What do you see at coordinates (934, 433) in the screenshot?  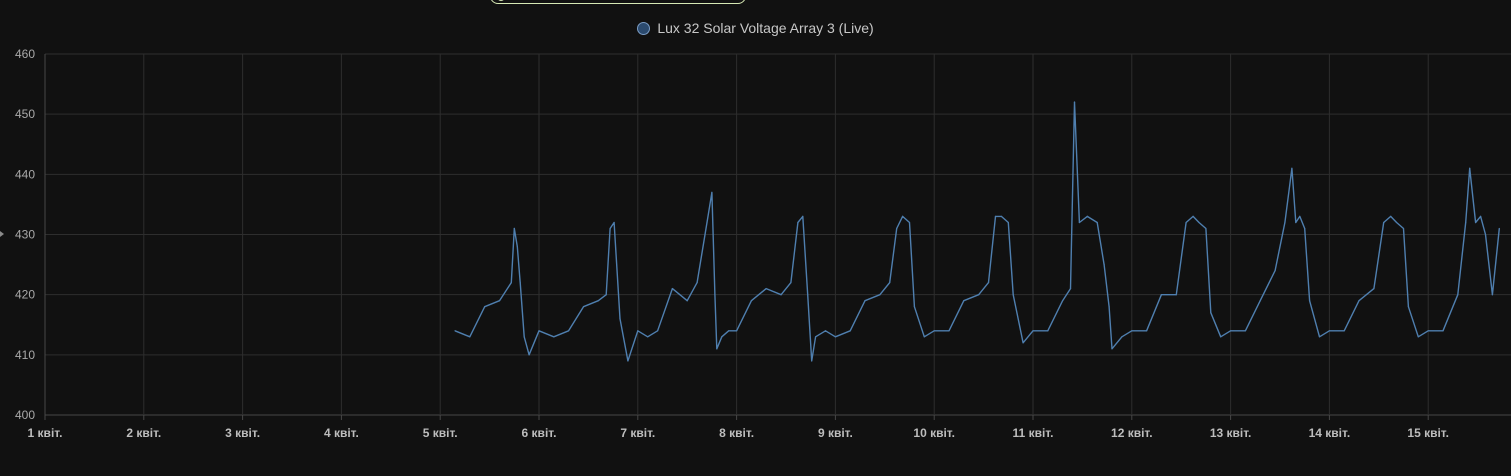 I see `x-tick-label: 10 квіт.` at bounding box center [934, 433].